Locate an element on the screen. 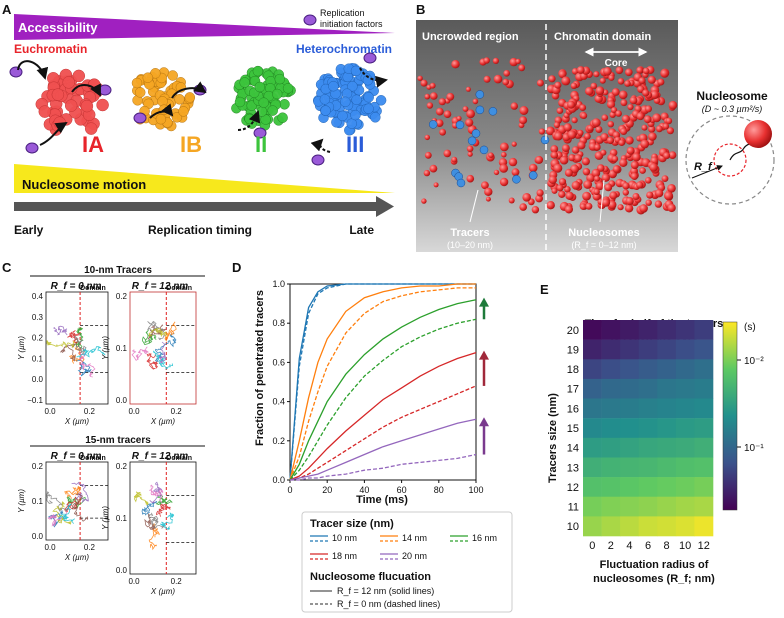 The height and width of the screenshot is (618, 784). panel-e-letter: E is located at coordinates (544, 289).